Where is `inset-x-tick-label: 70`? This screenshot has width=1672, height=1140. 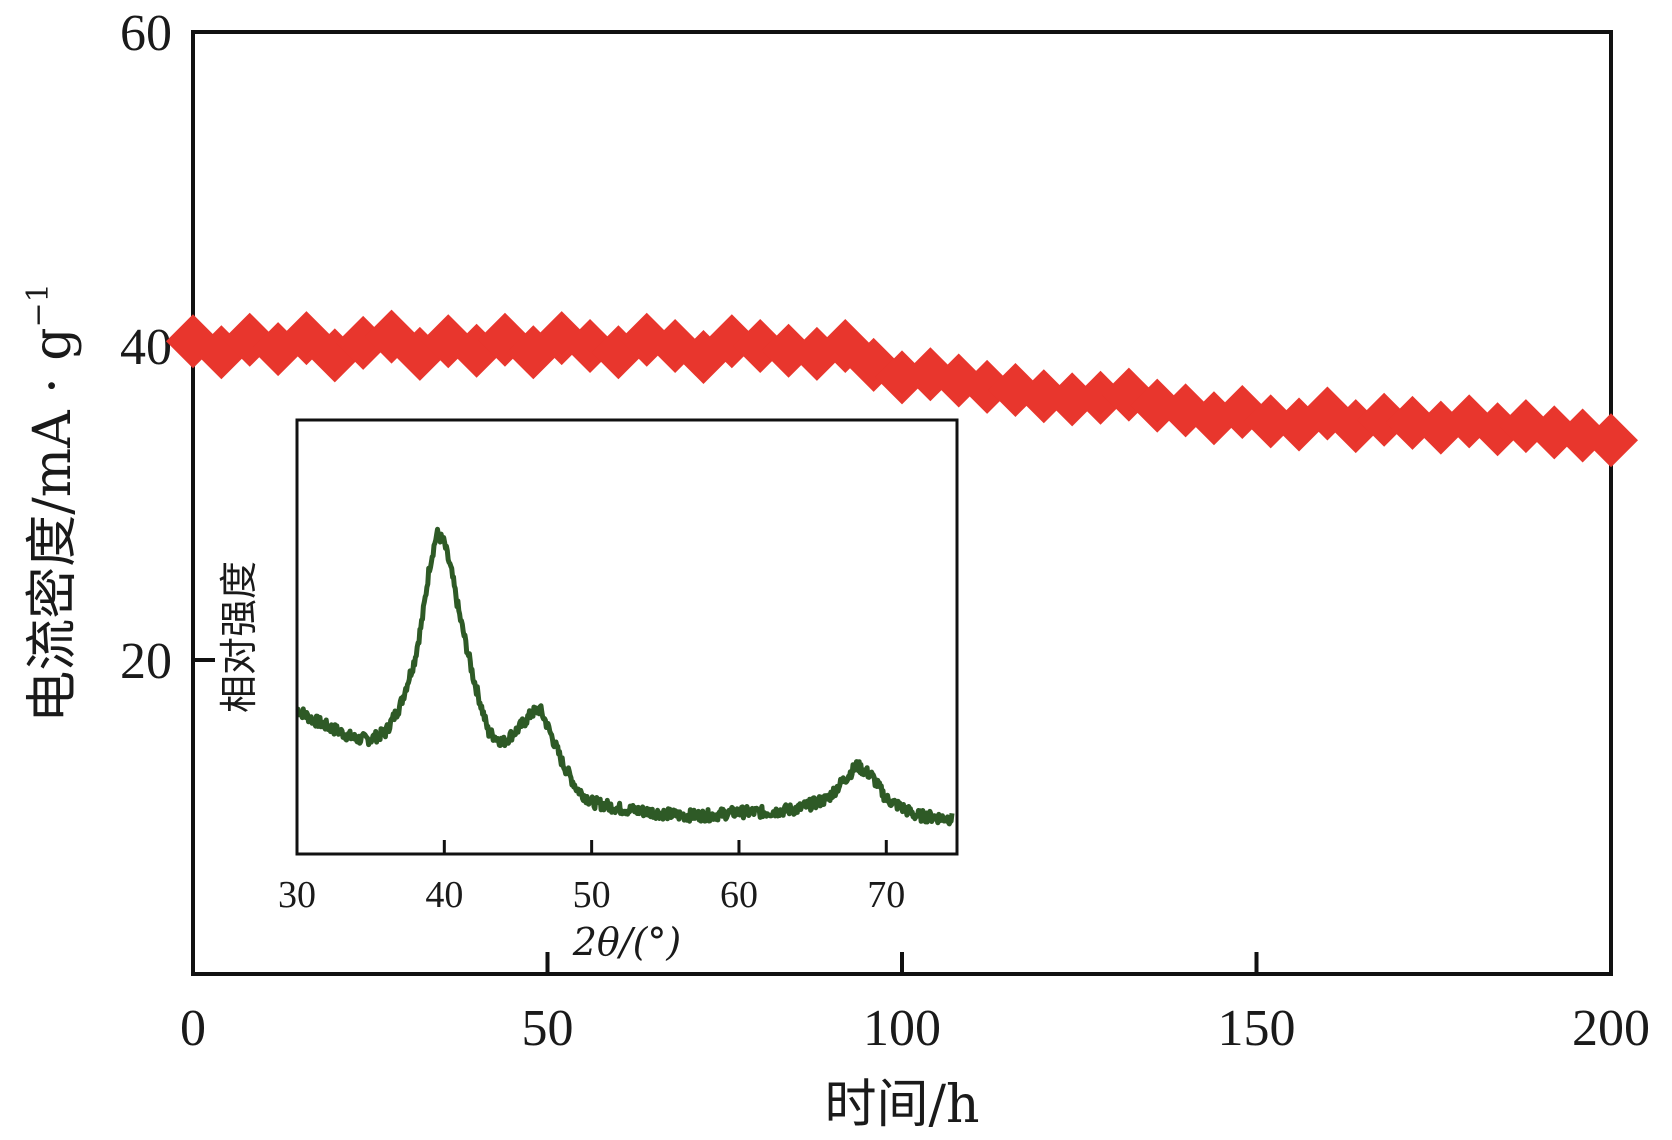
inset-x-tick-label: 70 is located at coordinates (886, 895).